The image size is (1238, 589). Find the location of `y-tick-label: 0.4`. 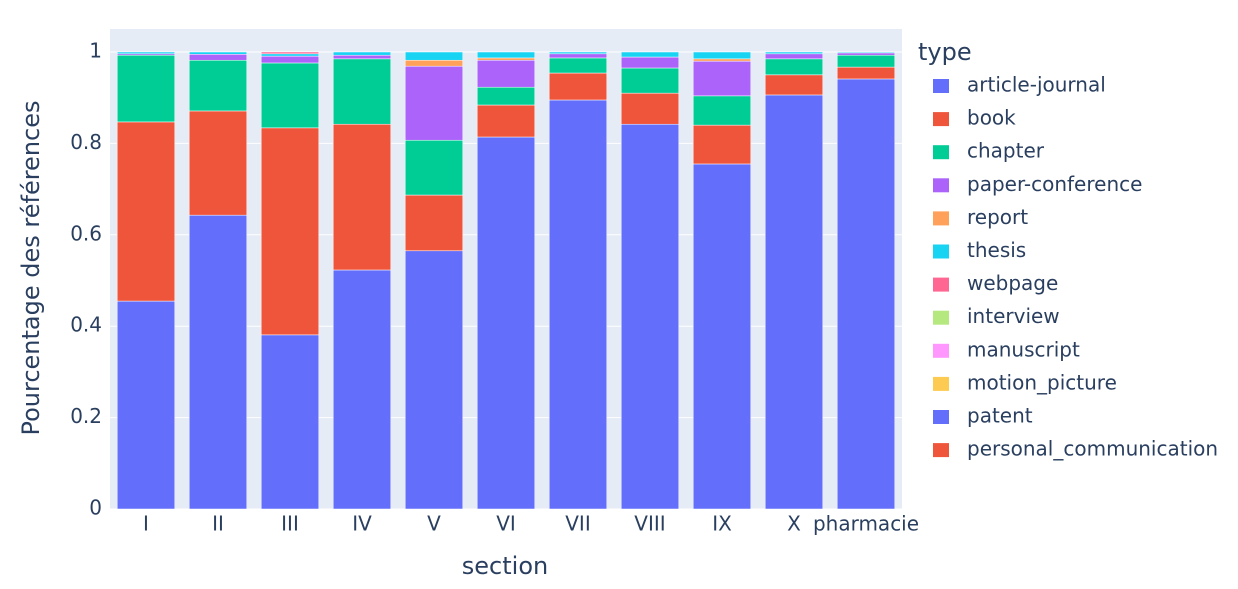

y-tick-label: 0.4 is located at coordinates (86, 325).